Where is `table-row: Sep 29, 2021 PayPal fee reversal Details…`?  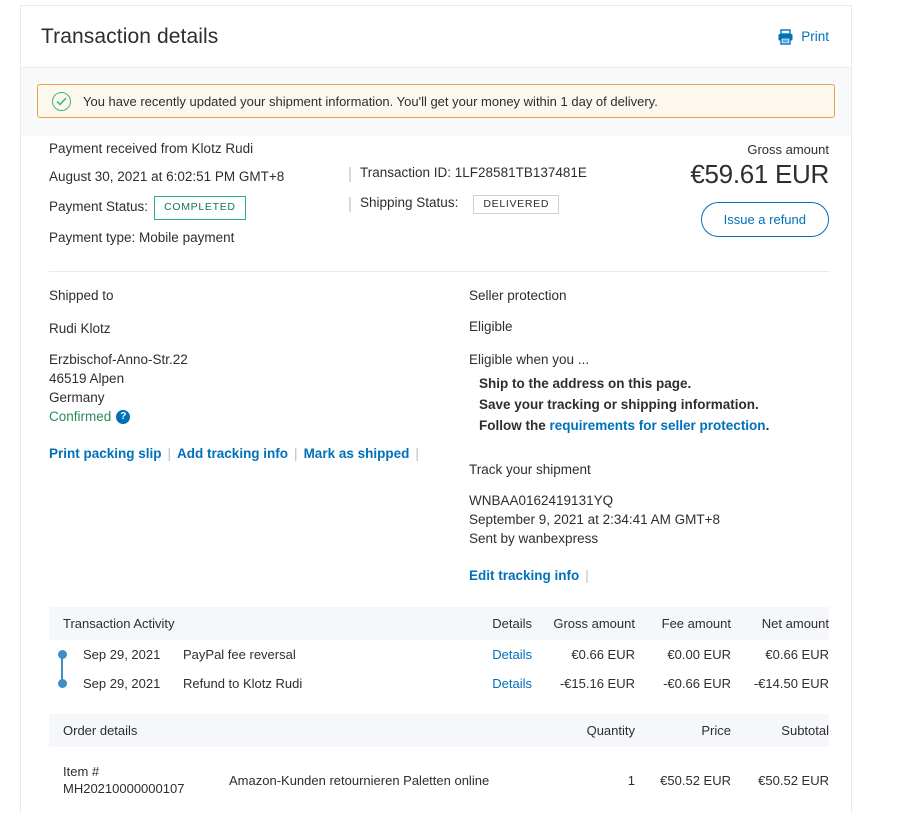 table-row: Sep 29, 2021 PayPal fee reversal Details… is located at coordinates (439, 656).